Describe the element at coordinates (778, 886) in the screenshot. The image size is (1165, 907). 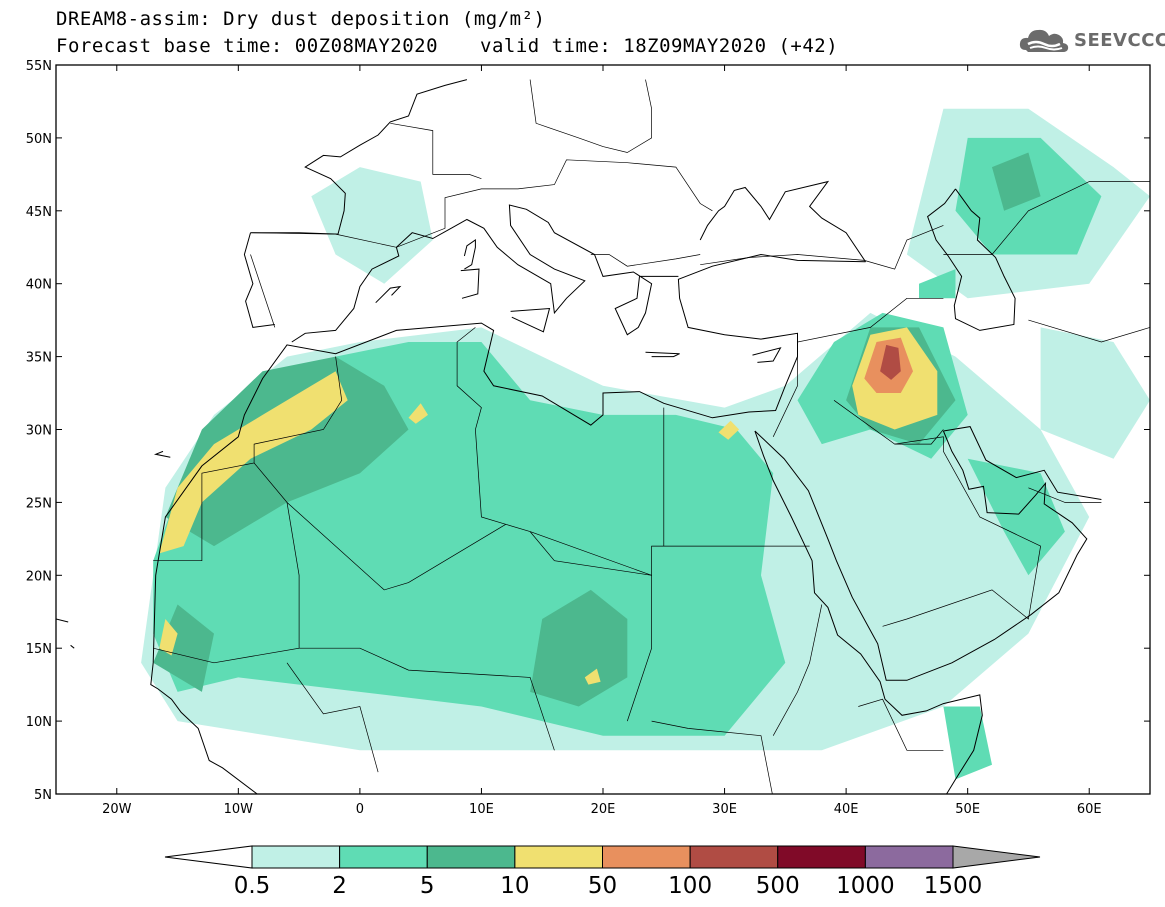
I see `colorbar-label: 500` at that location.